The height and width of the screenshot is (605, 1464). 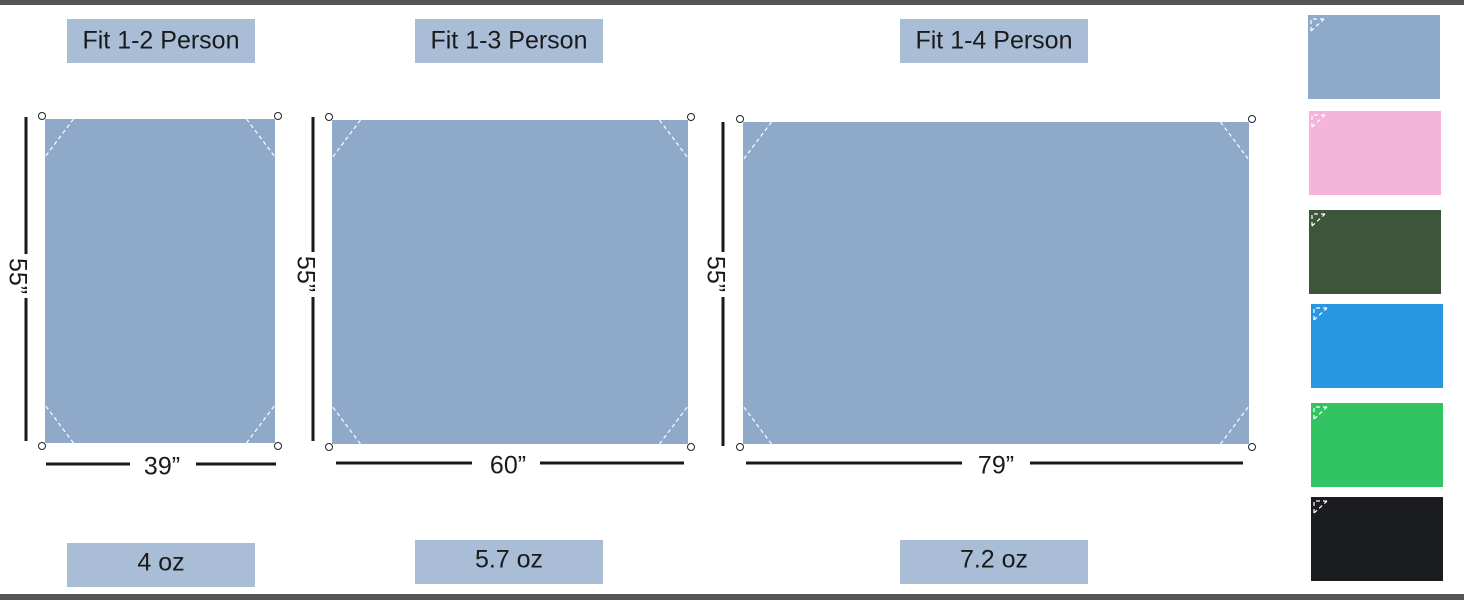 I want to click on tarp-label: Fit 1-3 Person, so click(x=508, y=41).